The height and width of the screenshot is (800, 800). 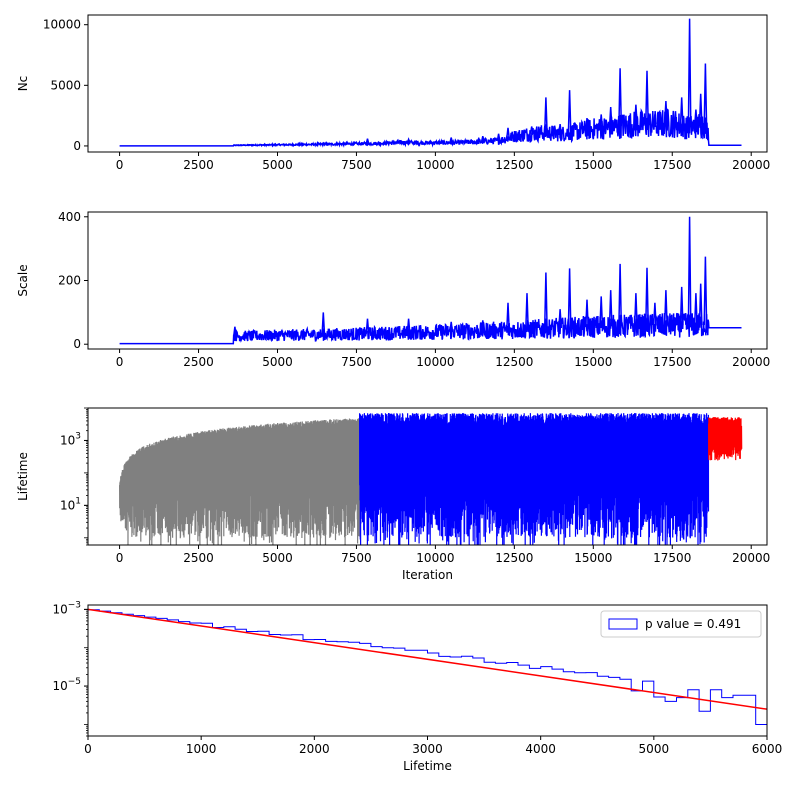 What do you see at coordinates (23, 280) in the screenshot?
I see `y-axis-label: Scale` at bounding box center [23, 280].